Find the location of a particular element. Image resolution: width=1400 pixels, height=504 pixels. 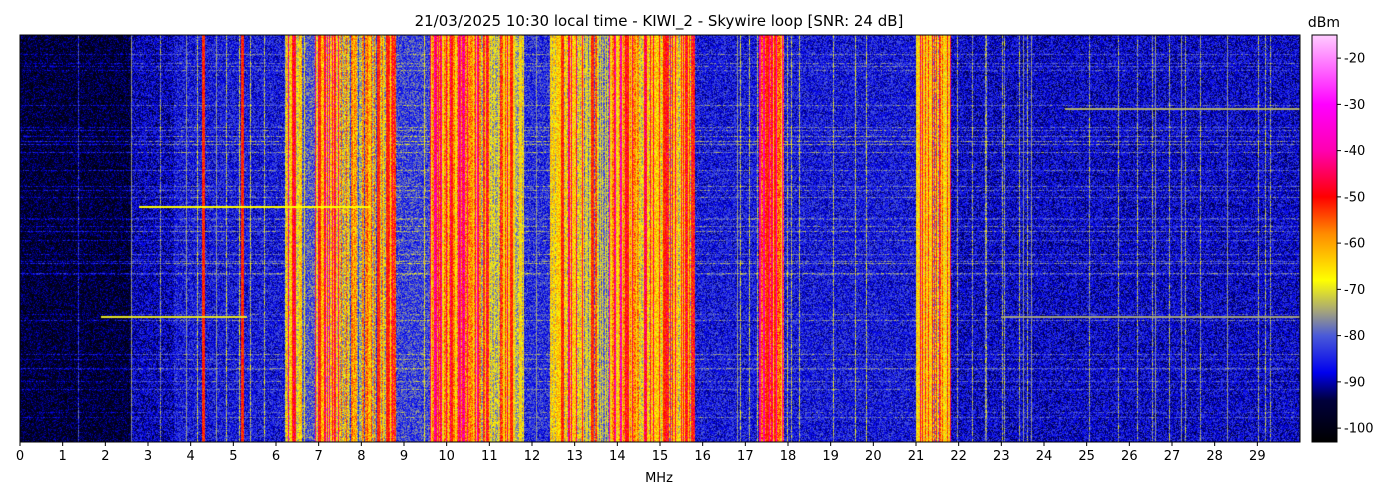

x-tick-label: 2 is located at coordinates (105, 456).